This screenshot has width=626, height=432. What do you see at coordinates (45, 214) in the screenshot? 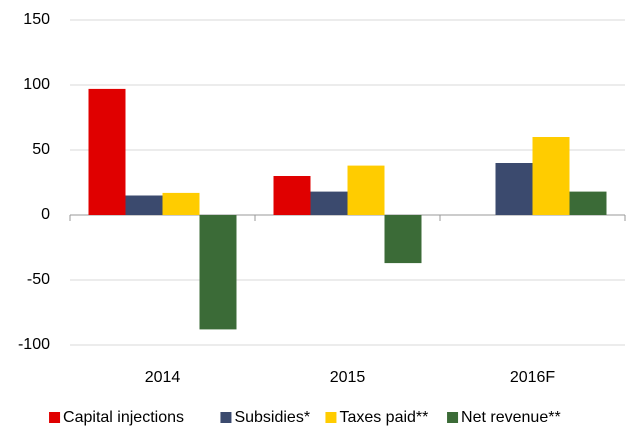
I see `y-tick-label: 0` at bounding box center [45, 214].